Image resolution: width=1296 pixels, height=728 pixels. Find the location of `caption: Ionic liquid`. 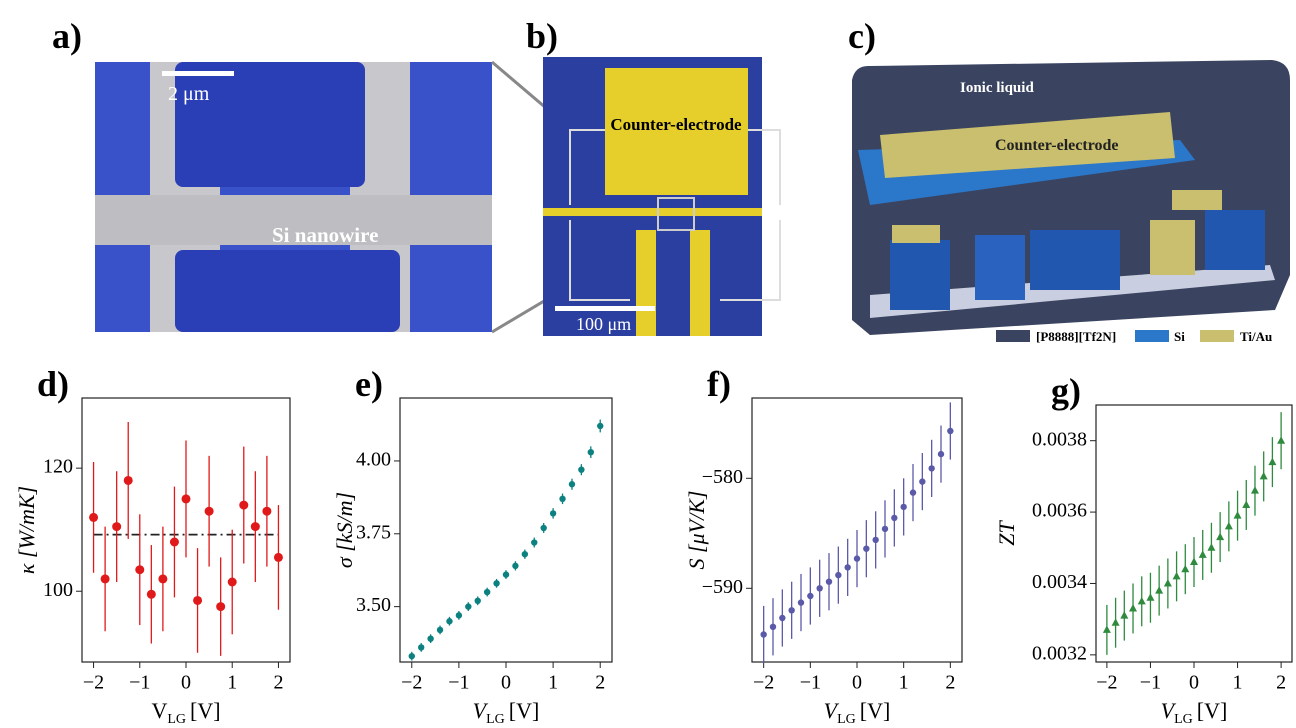

caption: Ionic liquid is located at coordinates (997, 88).